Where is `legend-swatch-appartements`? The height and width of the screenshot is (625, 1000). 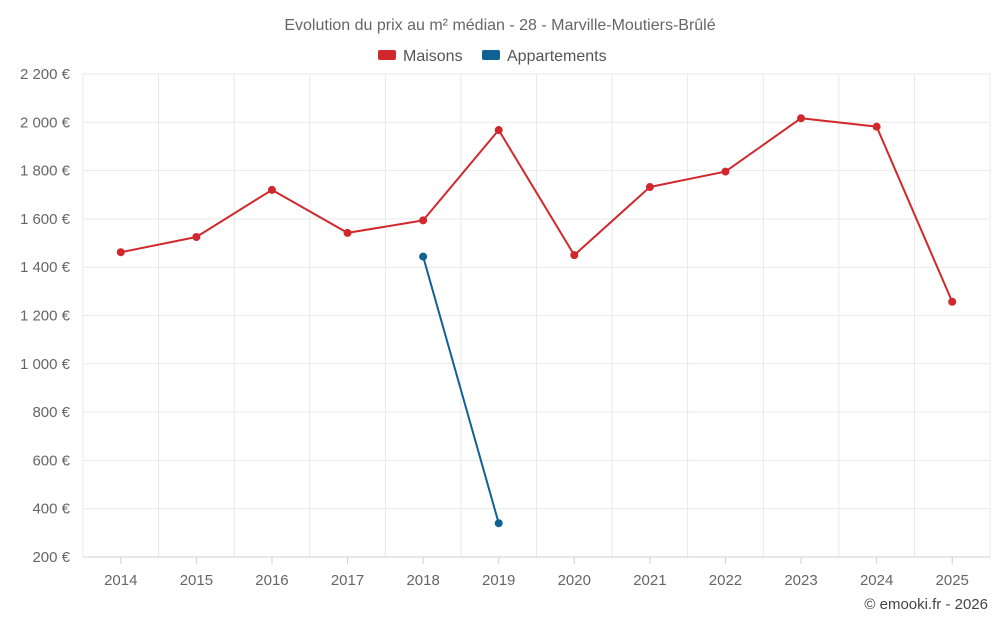
legend-swatch-appartements is located at coordinates (491, 55).